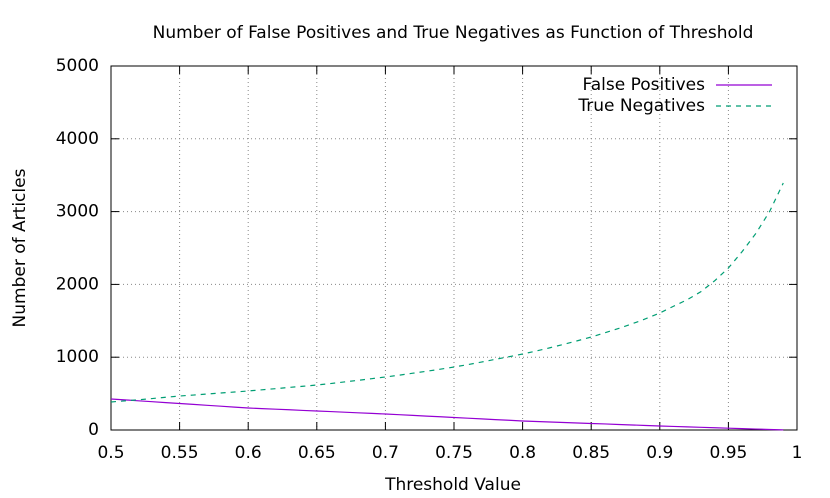 The height and width of the screenshot is (498, 830). What do you see at coordinates (93, 430) in the screenshot?
I see `y-tick-label: 0` at bounding box center [93, 430].